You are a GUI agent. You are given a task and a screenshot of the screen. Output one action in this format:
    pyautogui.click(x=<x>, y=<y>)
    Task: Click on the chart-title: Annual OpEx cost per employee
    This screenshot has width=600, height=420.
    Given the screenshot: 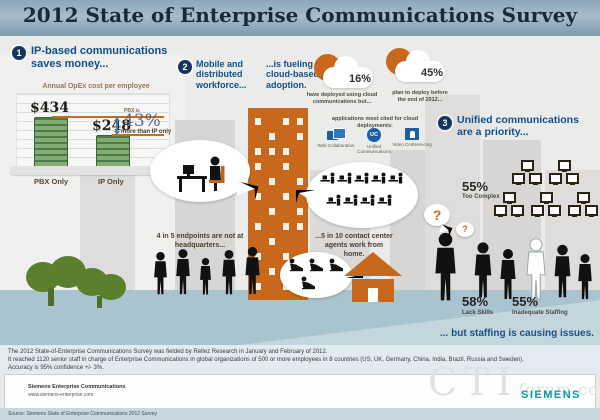 What is the action you would take?
    pyautogui.click(x=96, y=86)
    